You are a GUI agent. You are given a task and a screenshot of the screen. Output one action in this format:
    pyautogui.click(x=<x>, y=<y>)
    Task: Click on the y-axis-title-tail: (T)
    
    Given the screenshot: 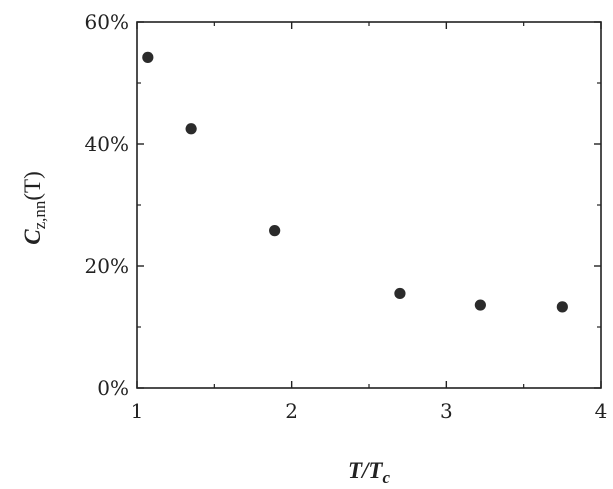 What is the action you would take?
    pyautogui.click(x=32, y=185)
    